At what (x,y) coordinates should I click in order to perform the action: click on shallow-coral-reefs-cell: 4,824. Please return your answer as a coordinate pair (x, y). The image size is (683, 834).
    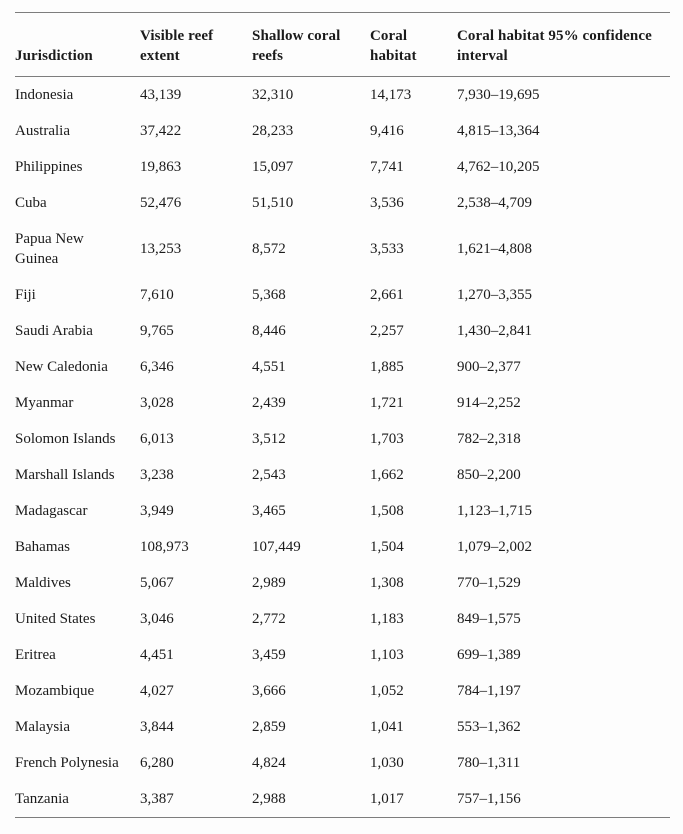
    Looking at the image, I should click on (269, 763).